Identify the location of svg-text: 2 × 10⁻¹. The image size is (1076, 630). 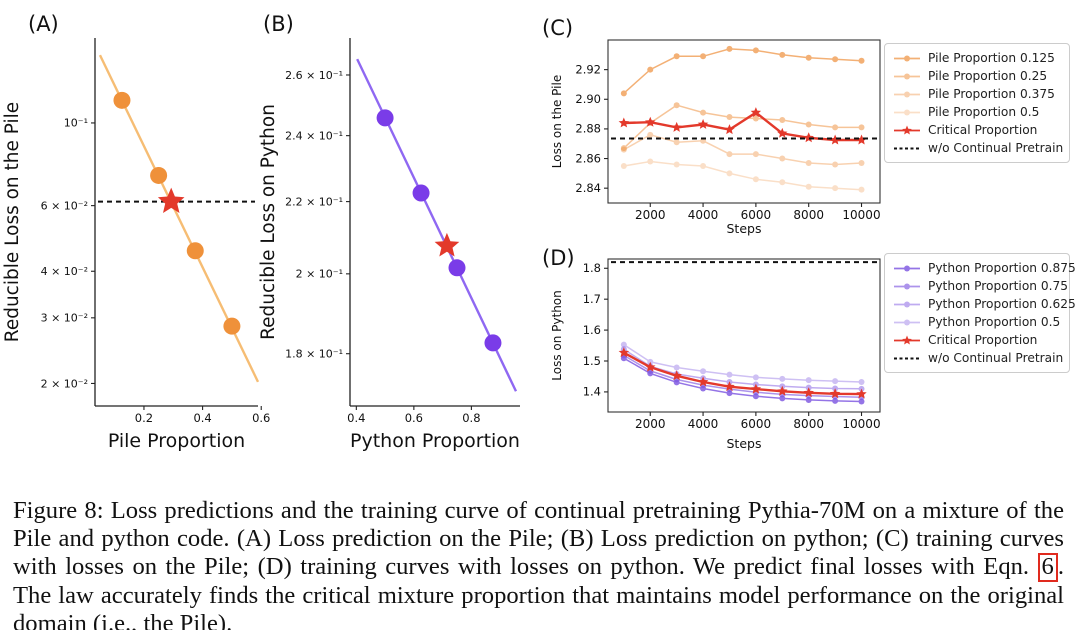
(319, 274).